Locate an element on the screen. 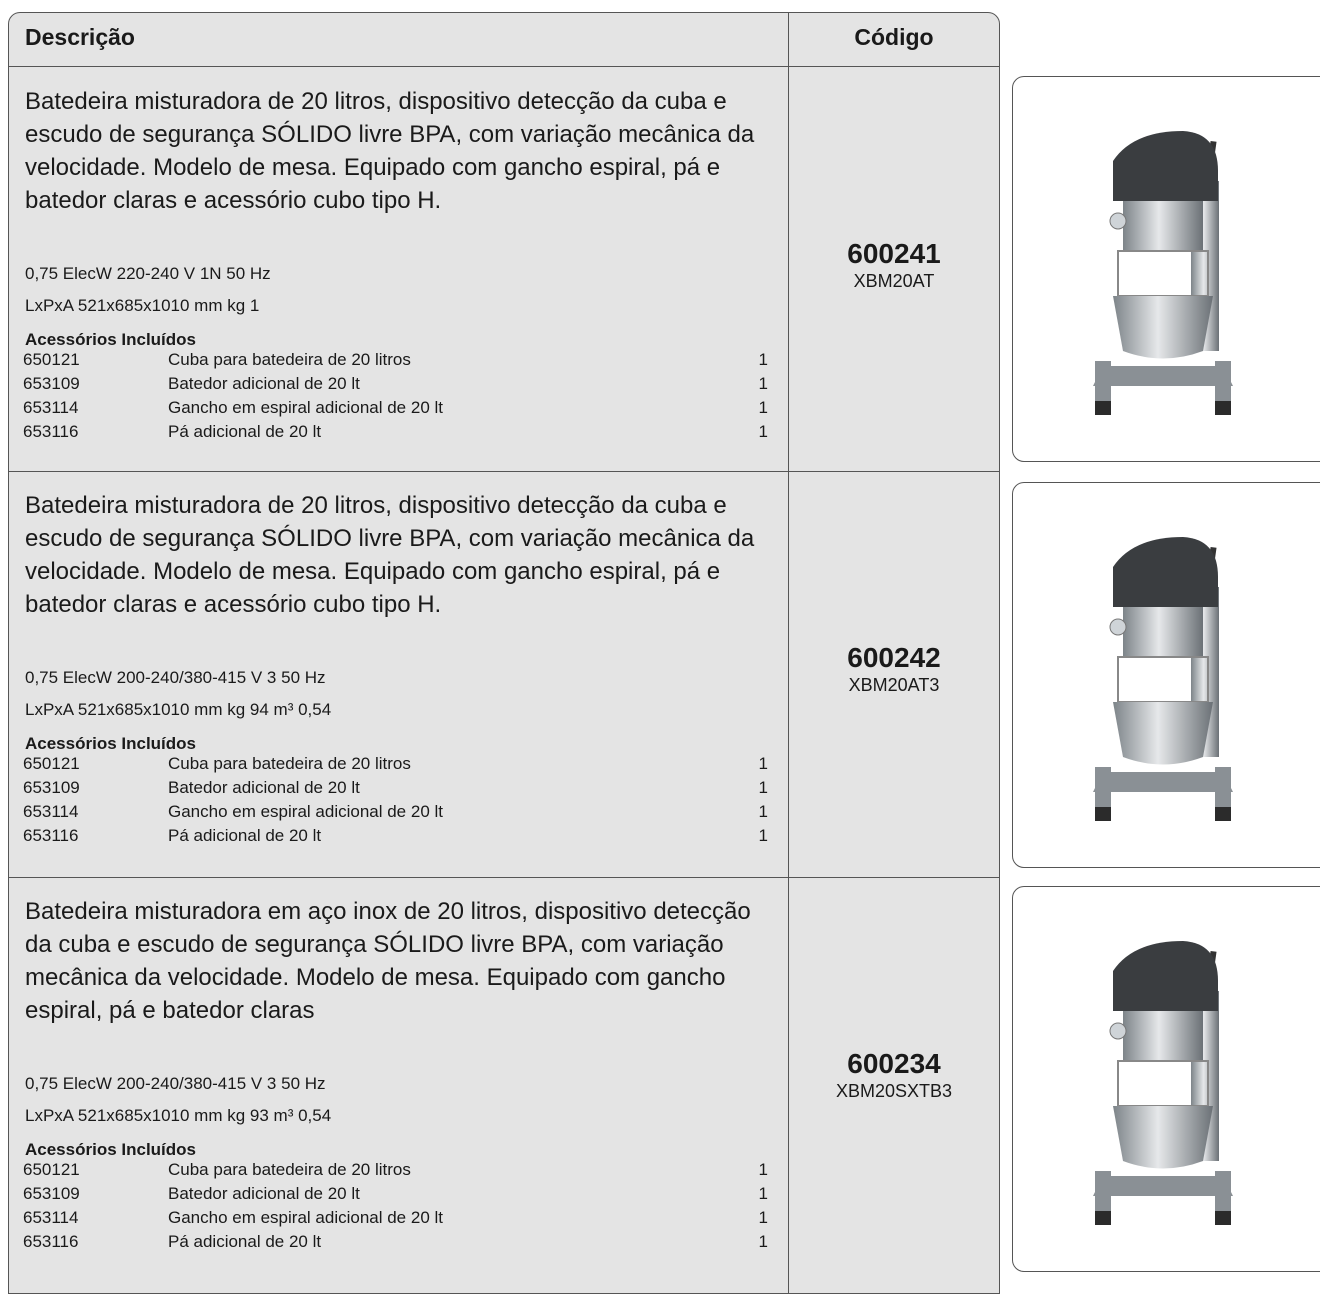  electrical-spec: 0,75 ElecW 220-240 V 1N 50 Hz is located at coordinates (148, 273).